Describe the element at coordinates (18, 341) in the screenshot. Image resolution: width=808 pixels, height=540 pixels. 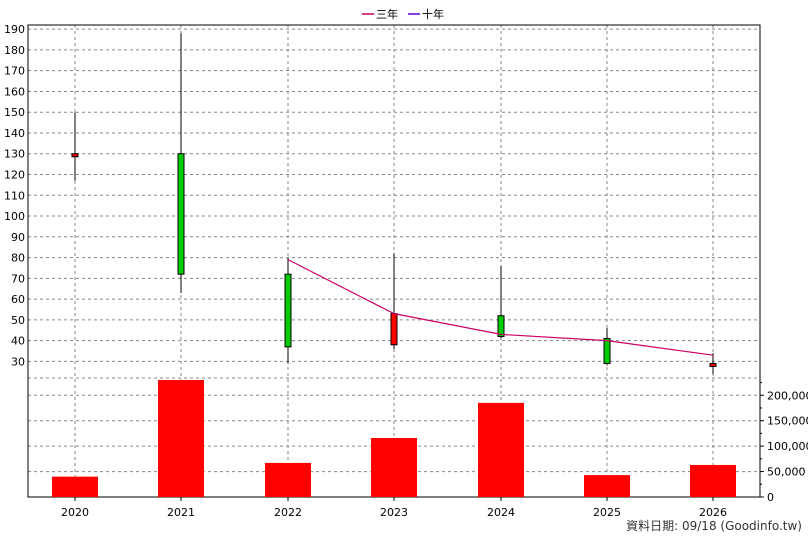
I see `price-tick-label: 40` at that location.